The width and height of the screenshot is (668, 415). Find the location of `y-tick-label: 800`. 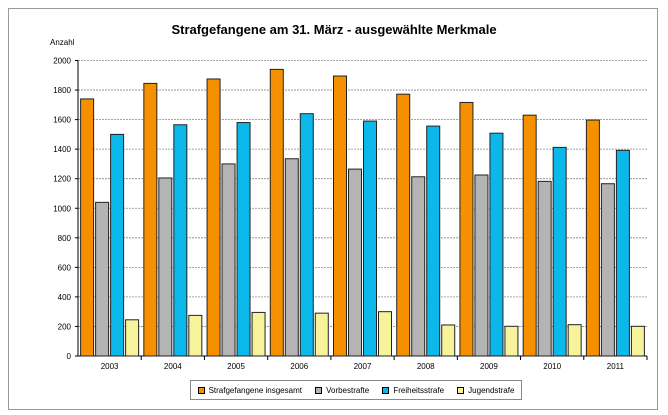

y-tick-label: 800 is located at coordinates (65, 238).